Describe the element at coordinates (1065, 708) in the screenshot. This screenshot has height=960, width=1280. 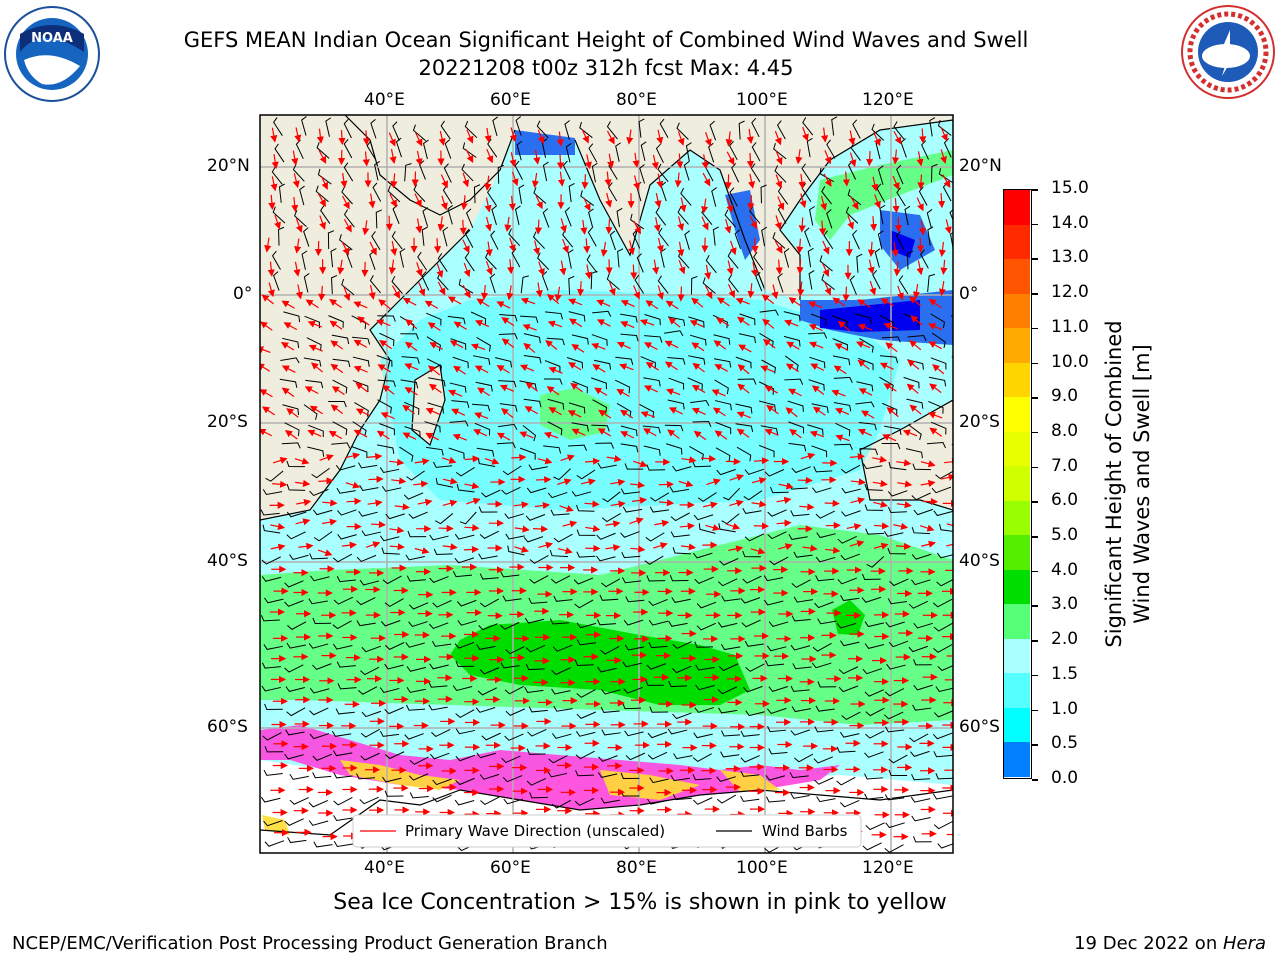
I see `colorbar-tick-label: 1.0` at that location.